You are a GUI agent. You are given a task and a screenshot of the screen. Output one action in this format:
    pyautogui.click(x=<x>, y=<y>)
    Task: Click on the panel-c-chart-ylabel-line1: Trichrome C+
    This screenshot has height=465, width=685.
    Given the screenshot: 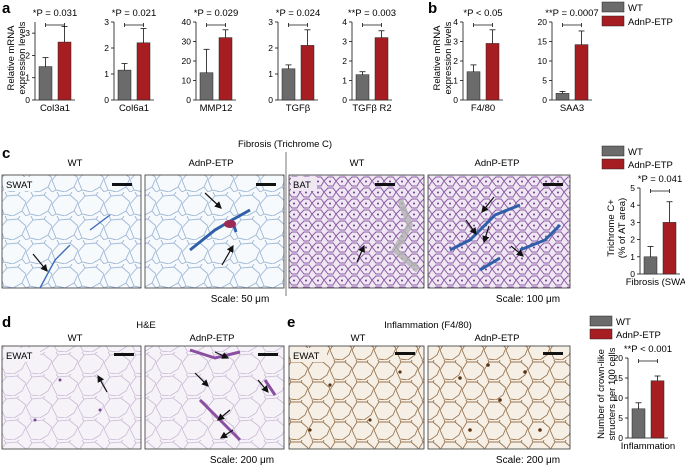 What is the action you would take?
    pyautogui.click(x=611, y=228)
    